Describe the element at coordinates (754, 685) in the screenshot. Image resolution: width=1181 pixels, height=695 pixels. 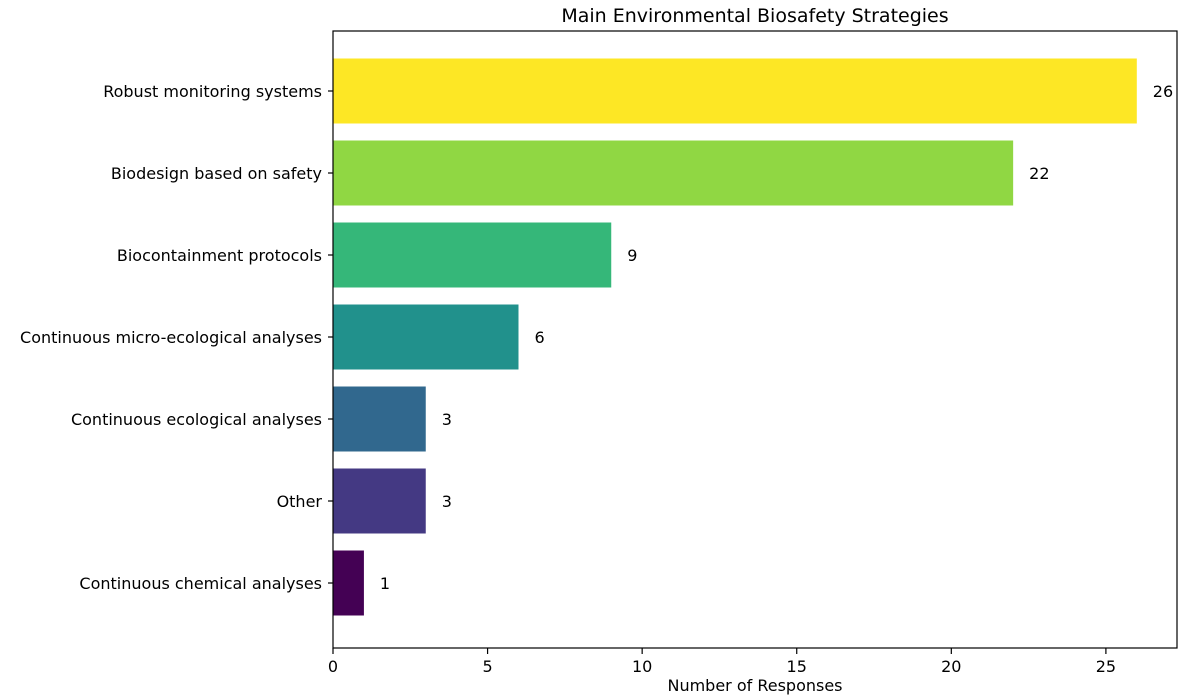
I see `x-axis-label: Number of Responses` at that location.